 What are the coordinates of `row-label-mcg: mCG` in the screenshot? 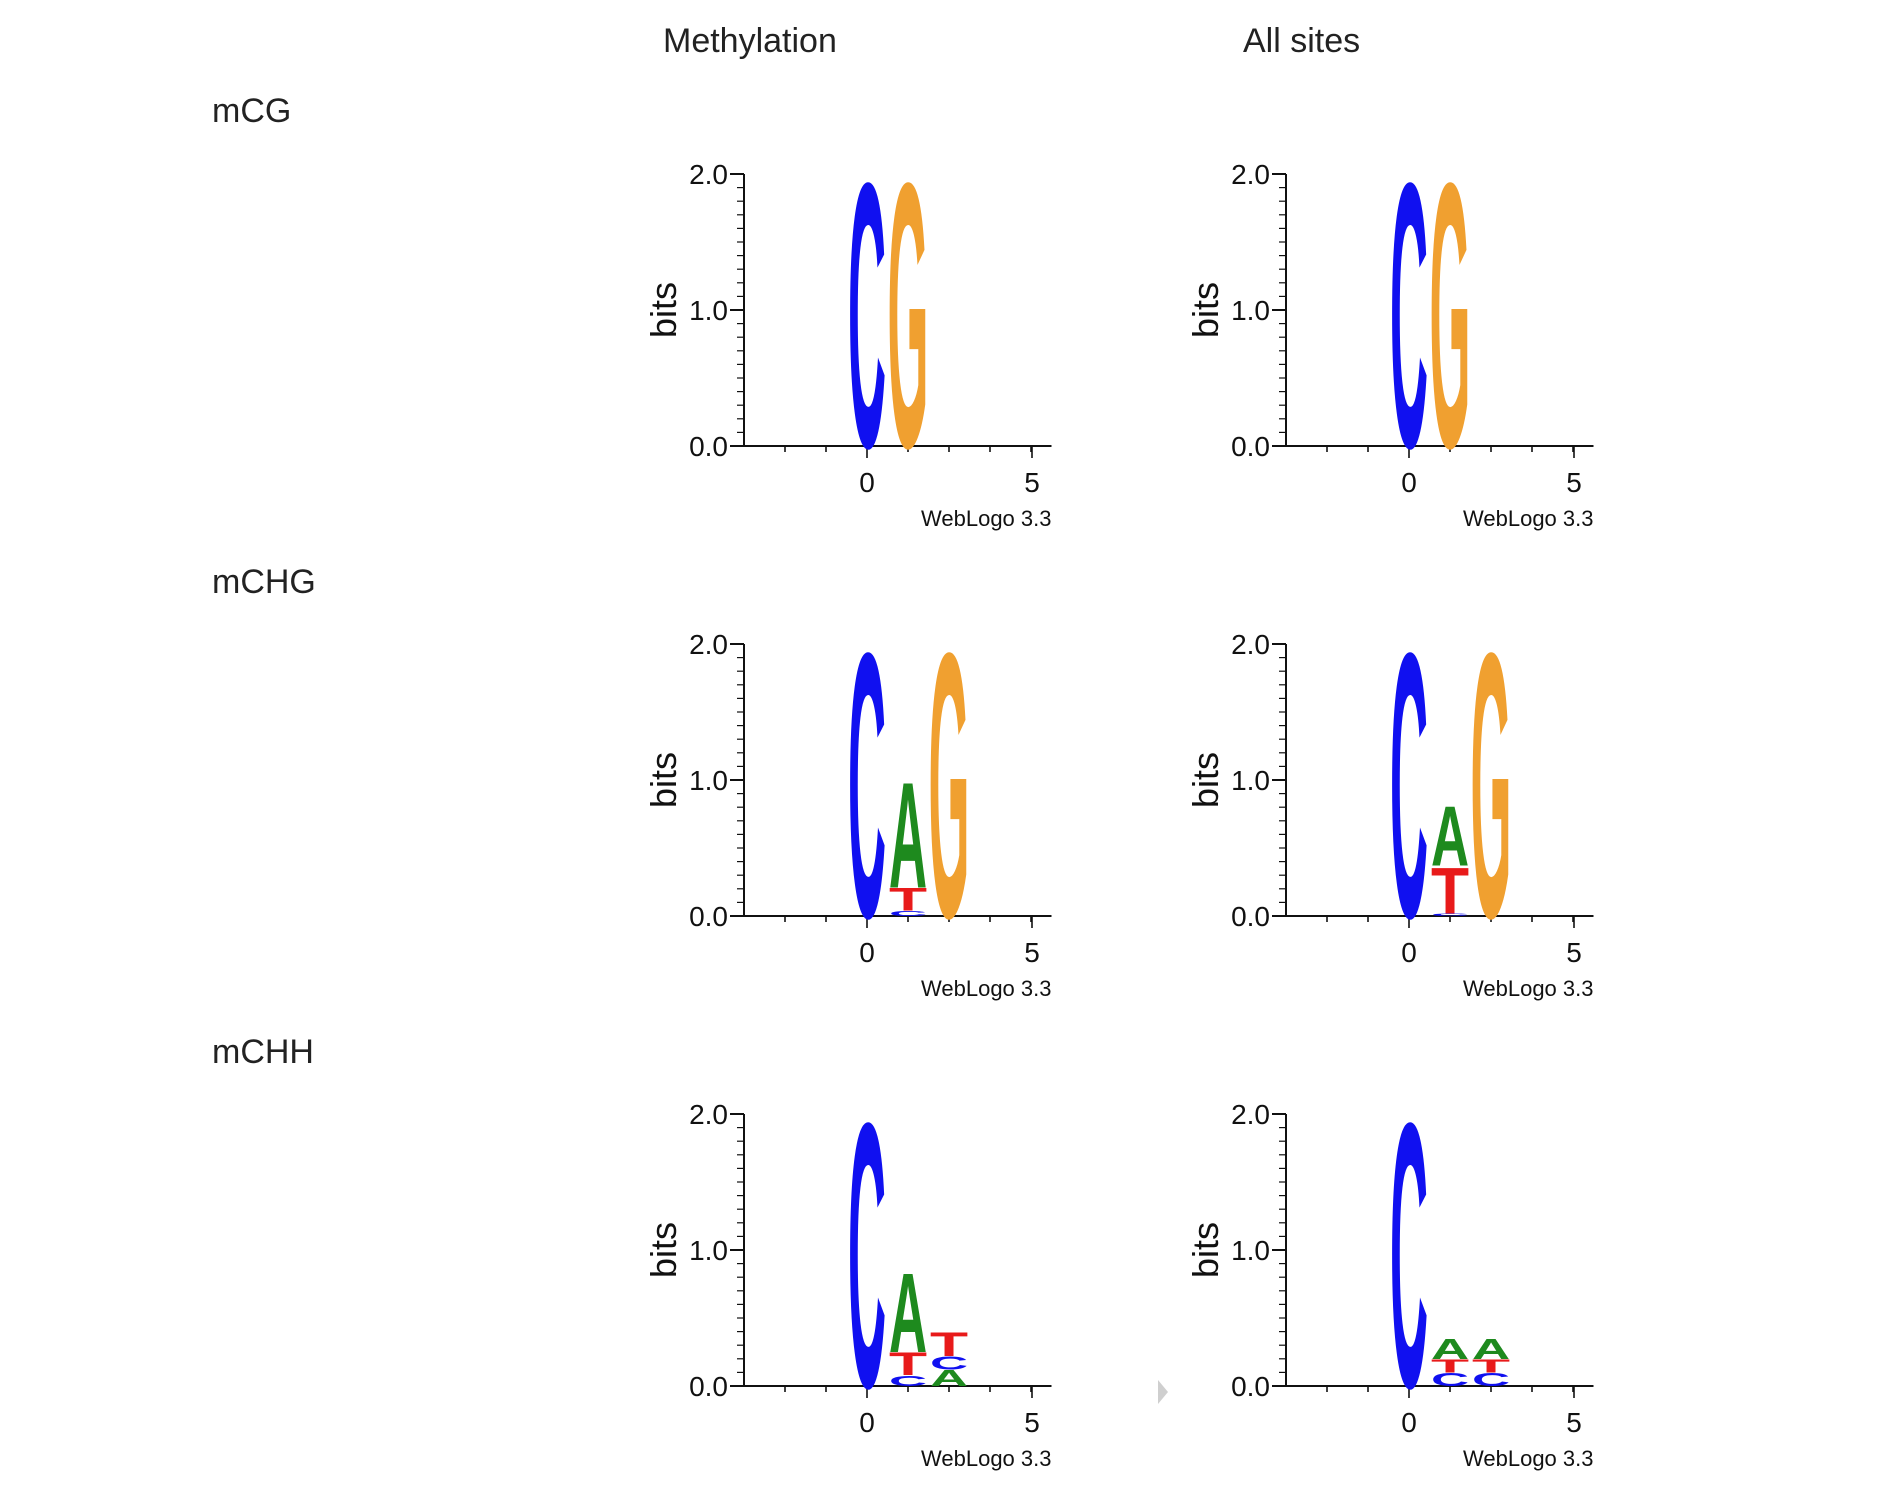 It's located at (252, 111).